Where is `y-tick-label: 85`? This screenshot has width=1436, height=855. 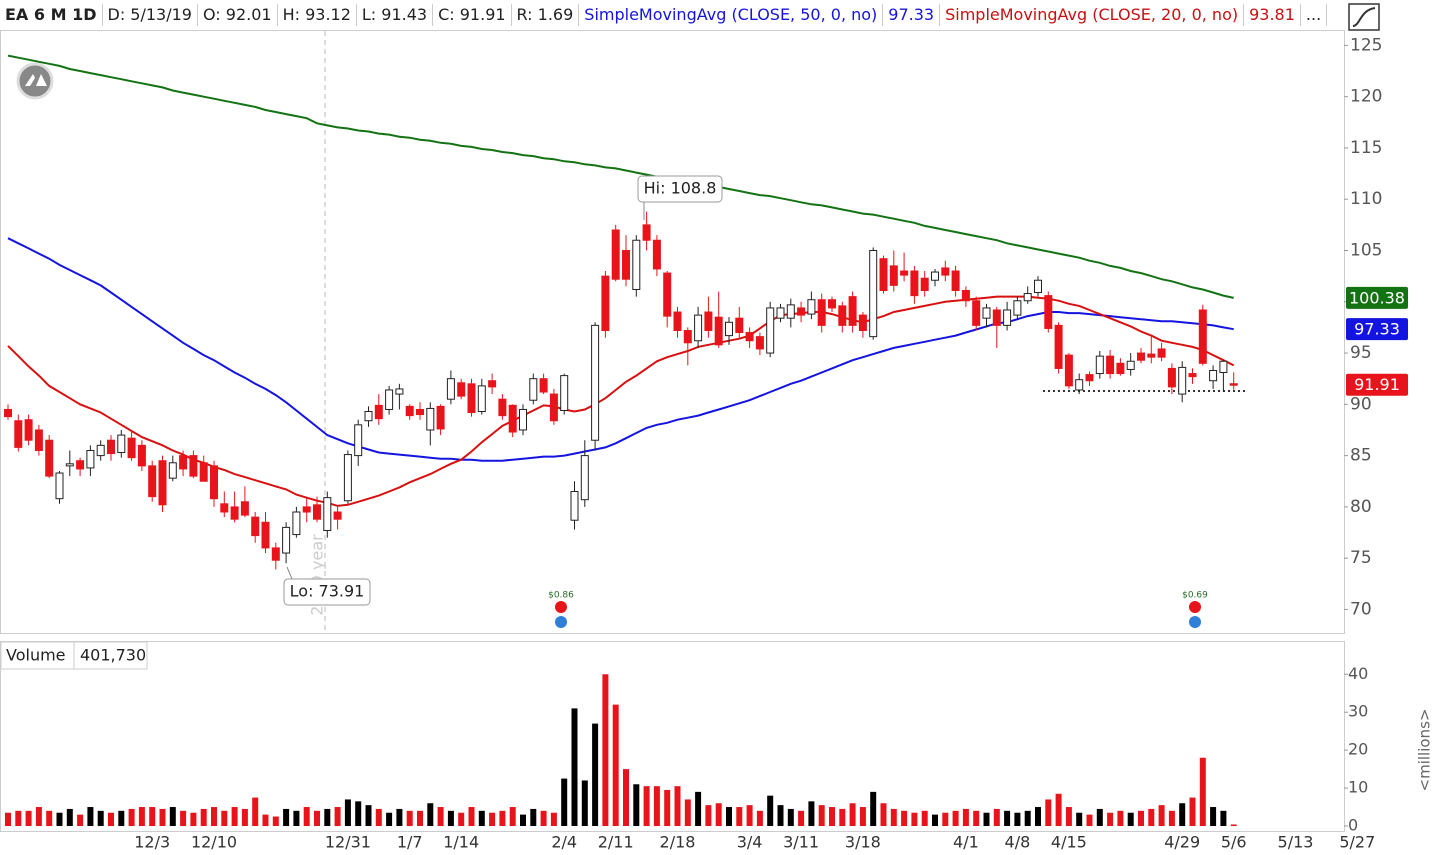
y-tick-label: 85 is located at coordinates (1361, 456).